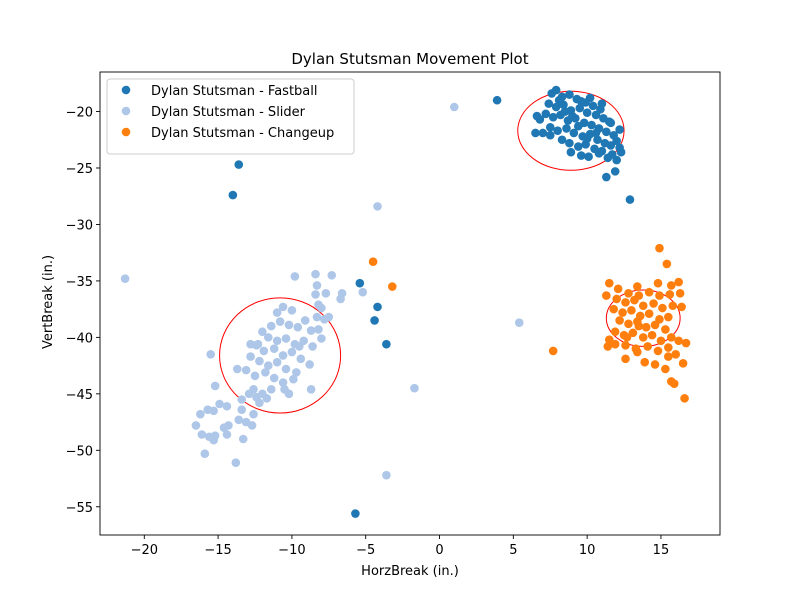 The width and height of the screenshot is (800, 600). Describe the element at coordinates (79, 508) in the screenshot. I see `y-tick-label-0: −55` at that location.